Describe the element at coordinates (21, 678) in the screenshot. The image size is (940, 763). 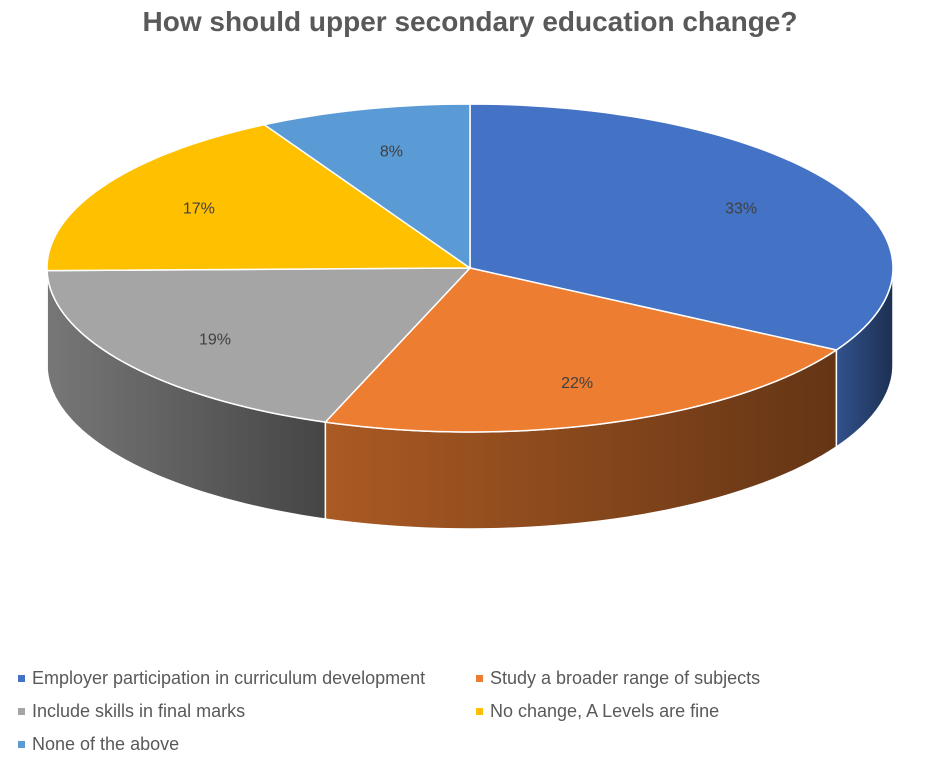
I see `legend-swatch-blue` at that location.